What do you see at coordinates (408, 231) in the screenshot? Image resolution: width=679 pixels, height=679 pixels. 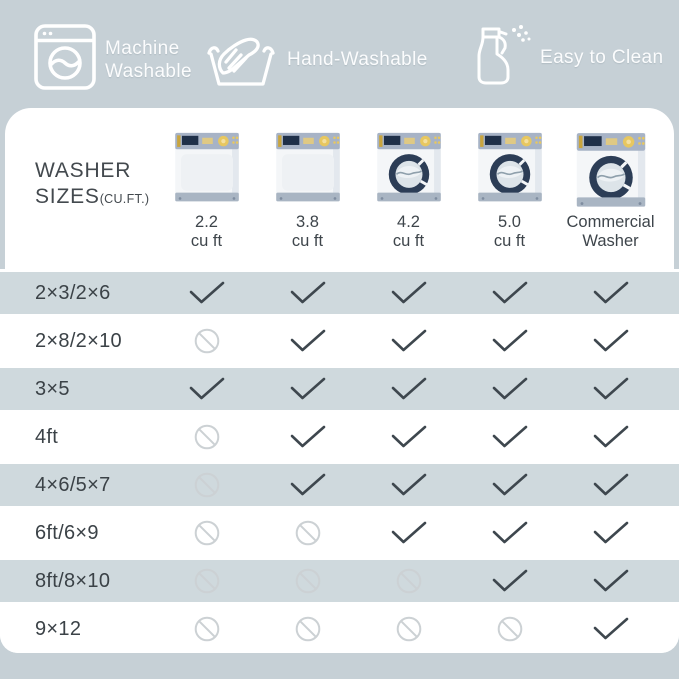 I see `washer-size-label: 4.2 cu ft` at bounding box center [408, 231].